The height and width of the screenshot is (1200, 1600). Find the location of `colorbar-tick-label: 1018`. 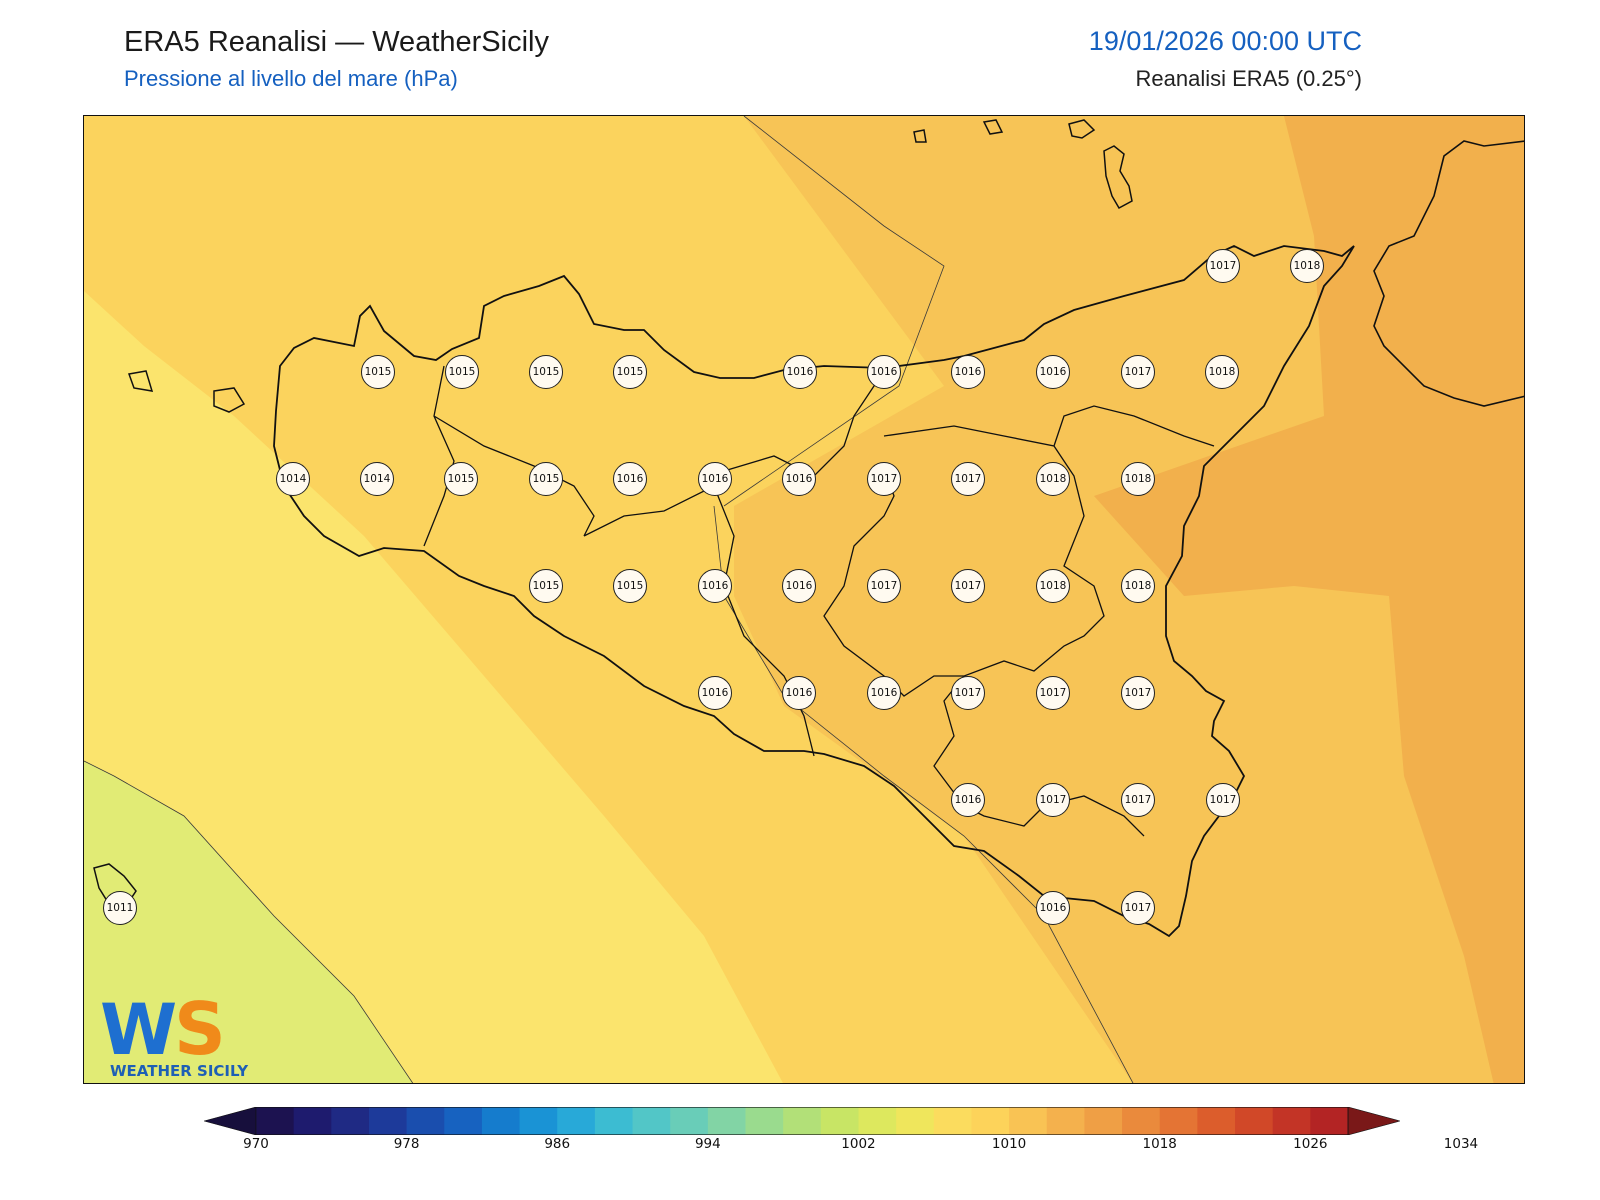

colorbar-tick-label: 1018 is located at coordinates (1159, 1144).